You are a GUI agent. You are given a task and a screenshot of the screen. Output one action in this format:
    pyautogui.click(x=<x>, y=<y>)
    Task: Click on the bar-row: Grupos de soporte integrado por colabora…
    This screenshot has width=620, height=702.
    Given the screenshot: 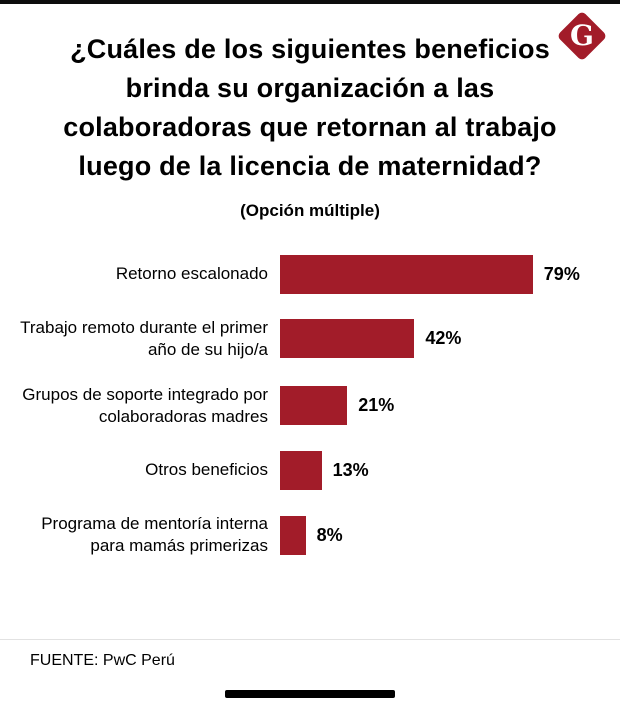 What is the action you would take?
    pyautogui.click(x=314, y=406)
    